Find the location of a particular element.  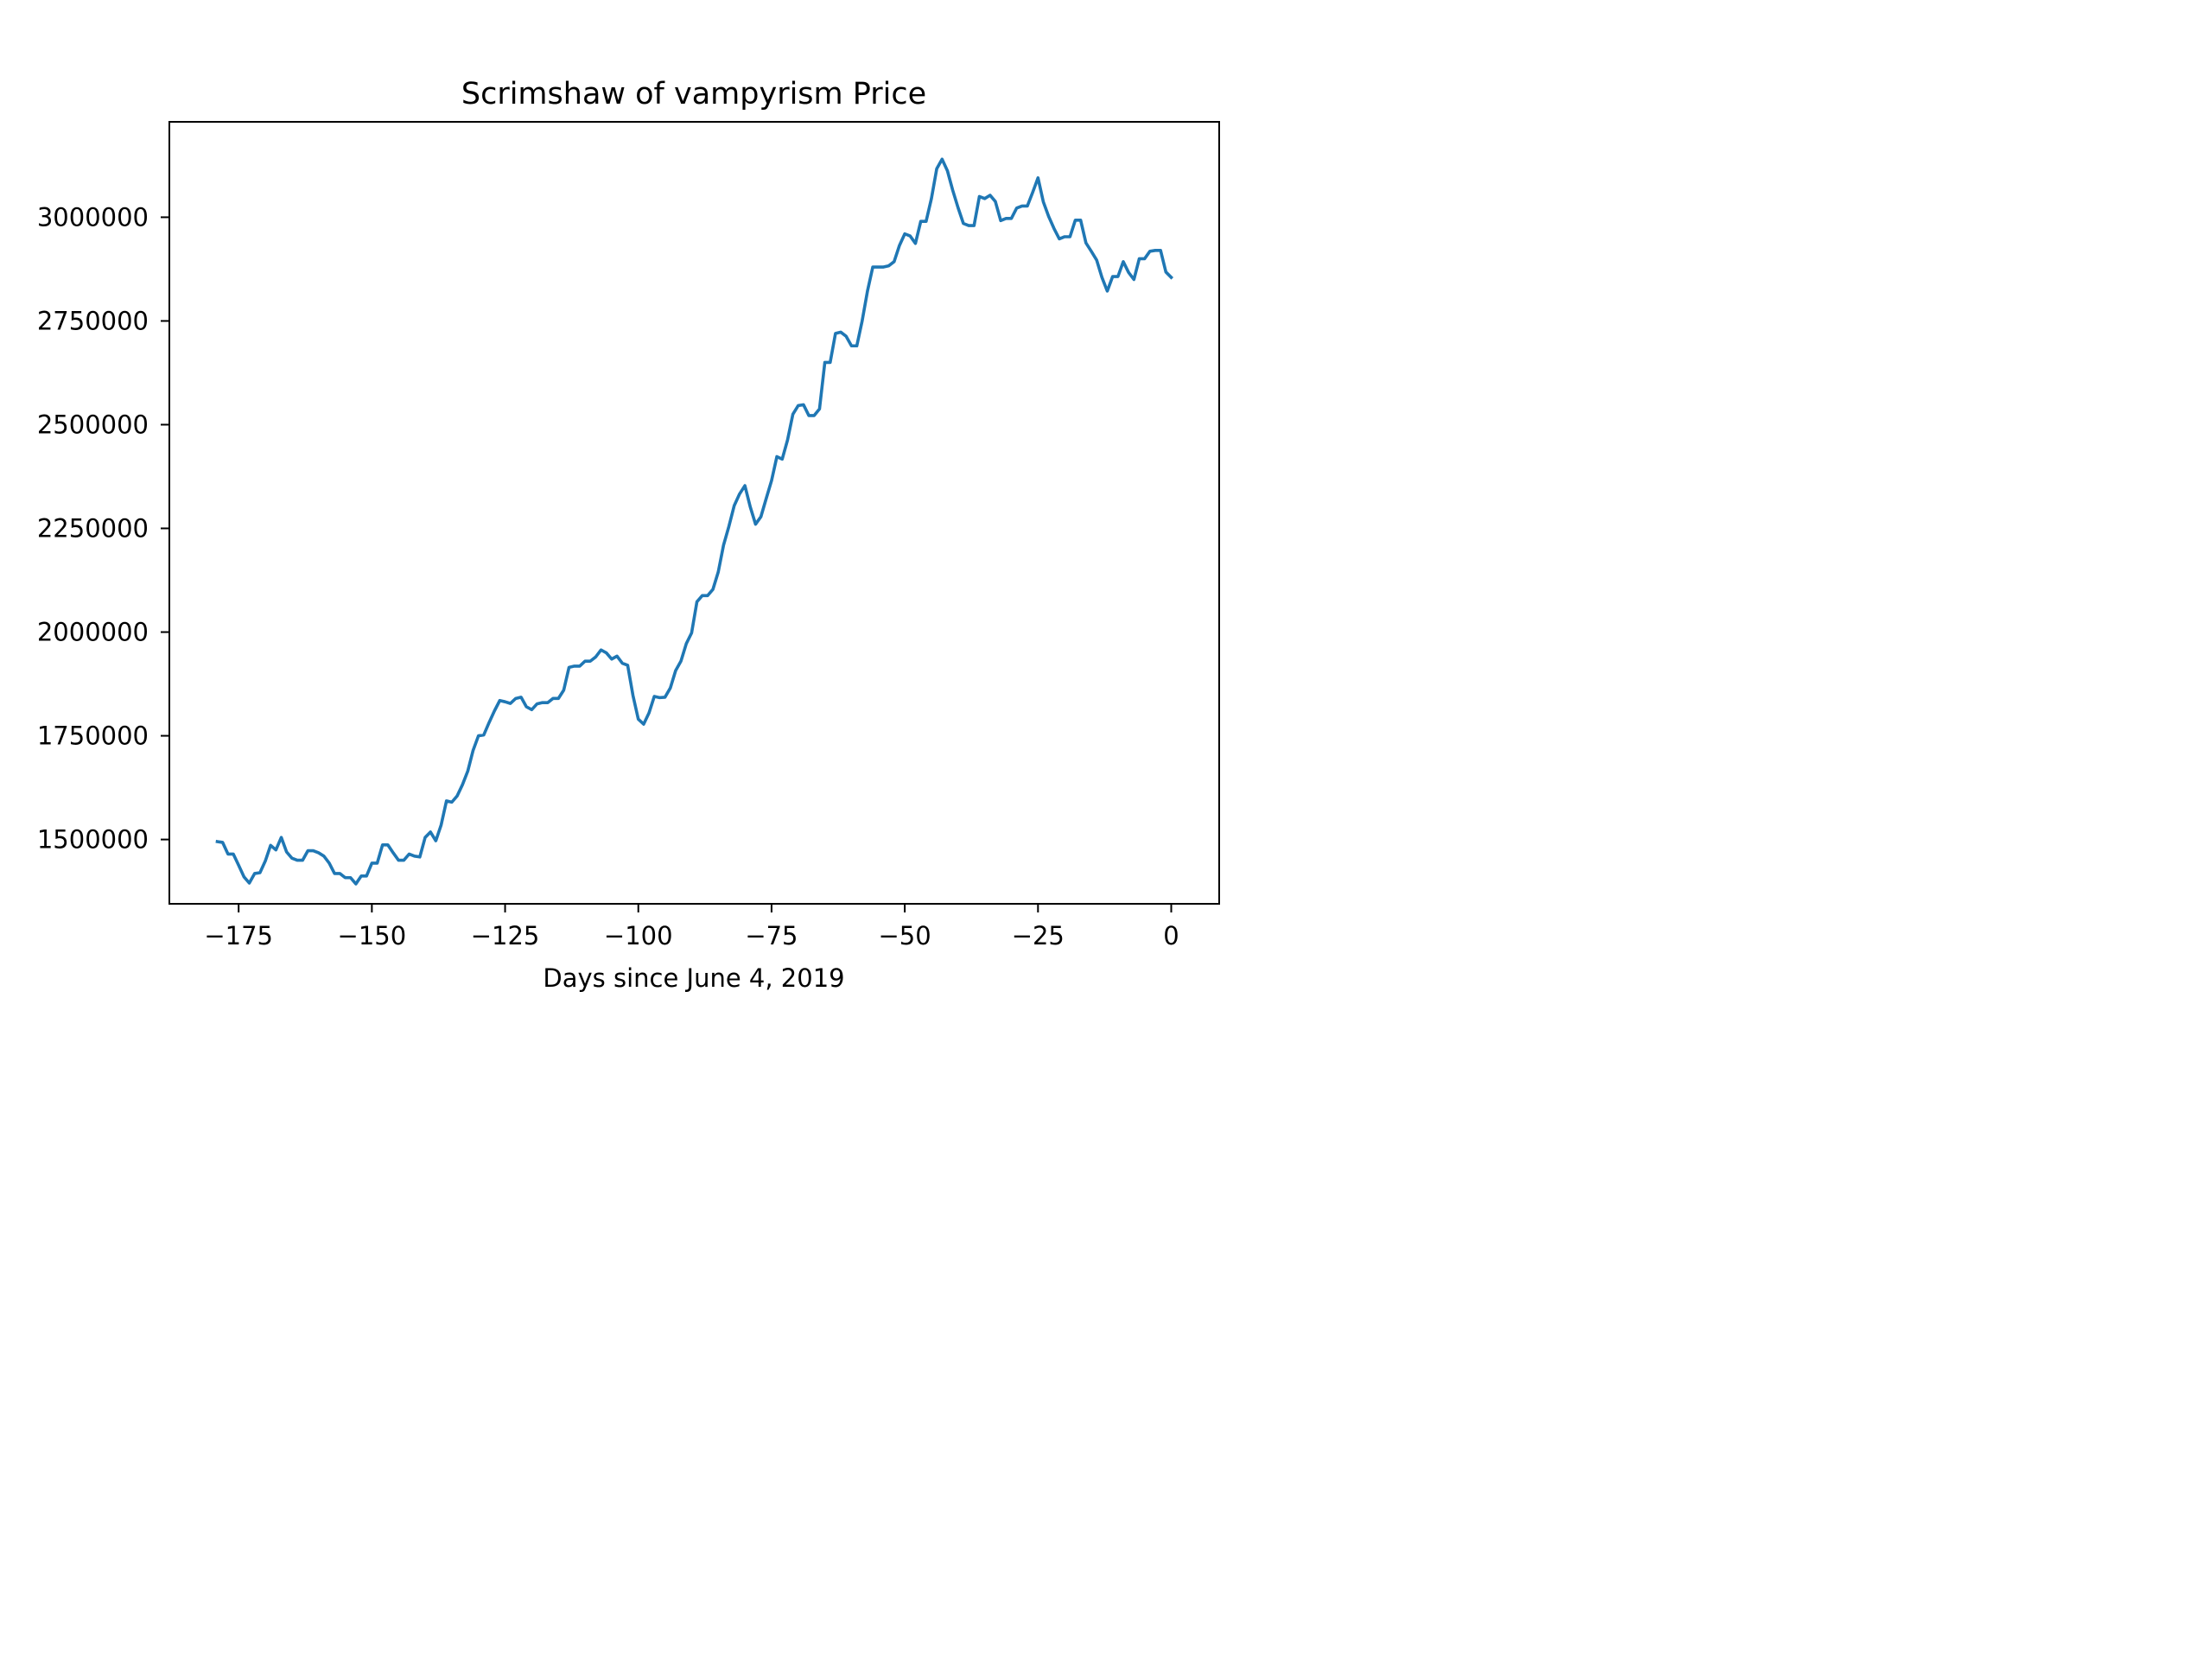

y-tick-label: 2500000 is located at coordinates (93, 424).